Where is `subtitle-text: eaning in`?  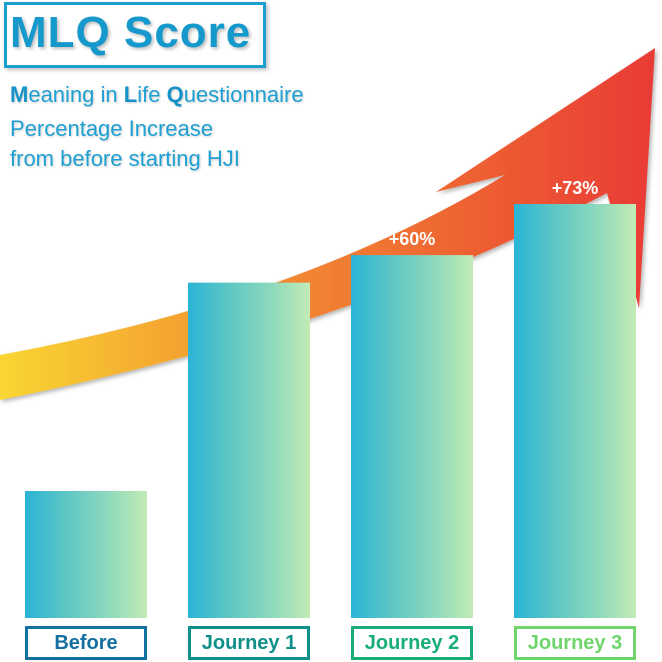
subtitle-text: eaning in is located at coordinates (76, 94).